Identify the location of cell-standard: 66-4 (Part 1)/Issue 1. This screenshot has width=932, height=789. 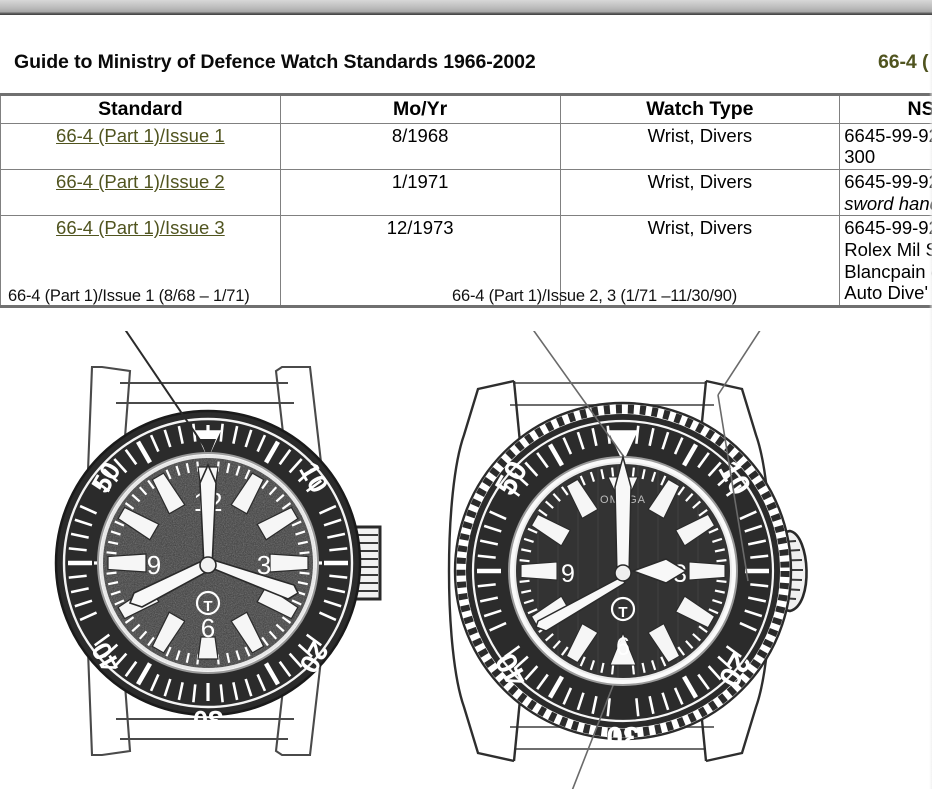
(140, 146).